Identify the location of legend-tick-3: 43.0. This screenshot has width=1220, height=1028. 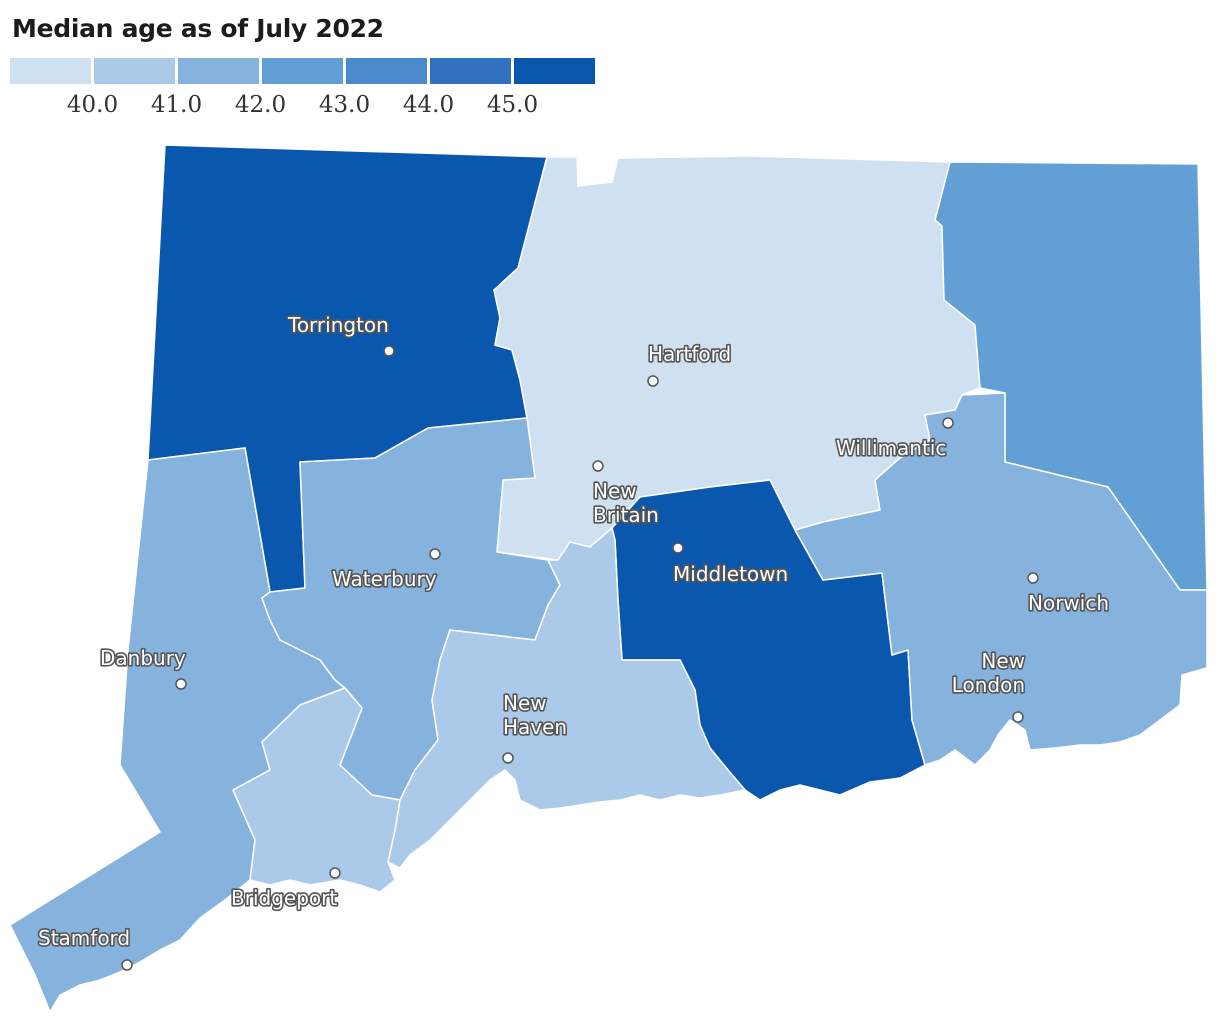
(344, 105).